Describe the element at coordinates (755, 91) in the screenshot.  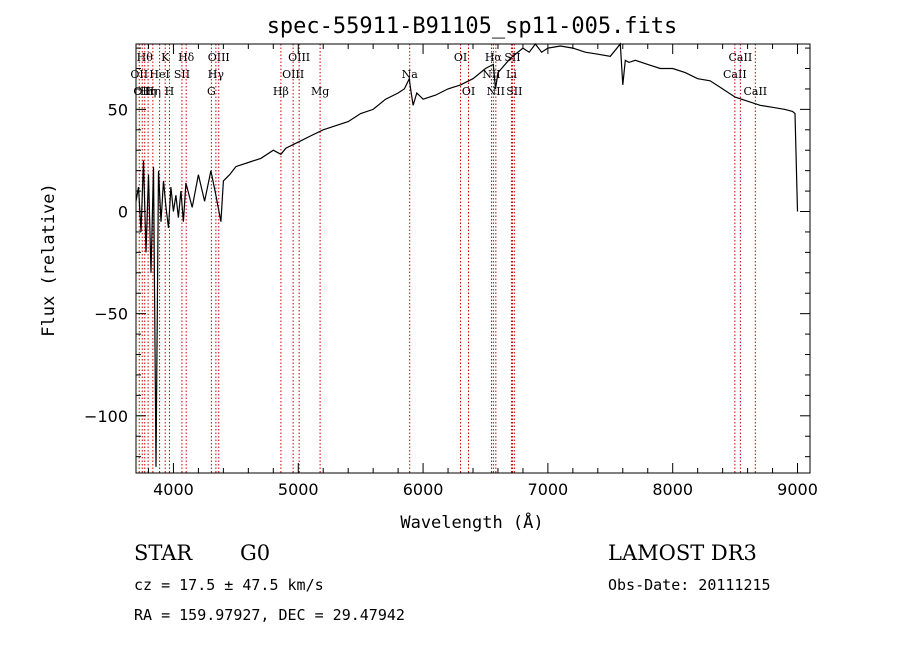
I see `marker-label-28: CaII` at that location.